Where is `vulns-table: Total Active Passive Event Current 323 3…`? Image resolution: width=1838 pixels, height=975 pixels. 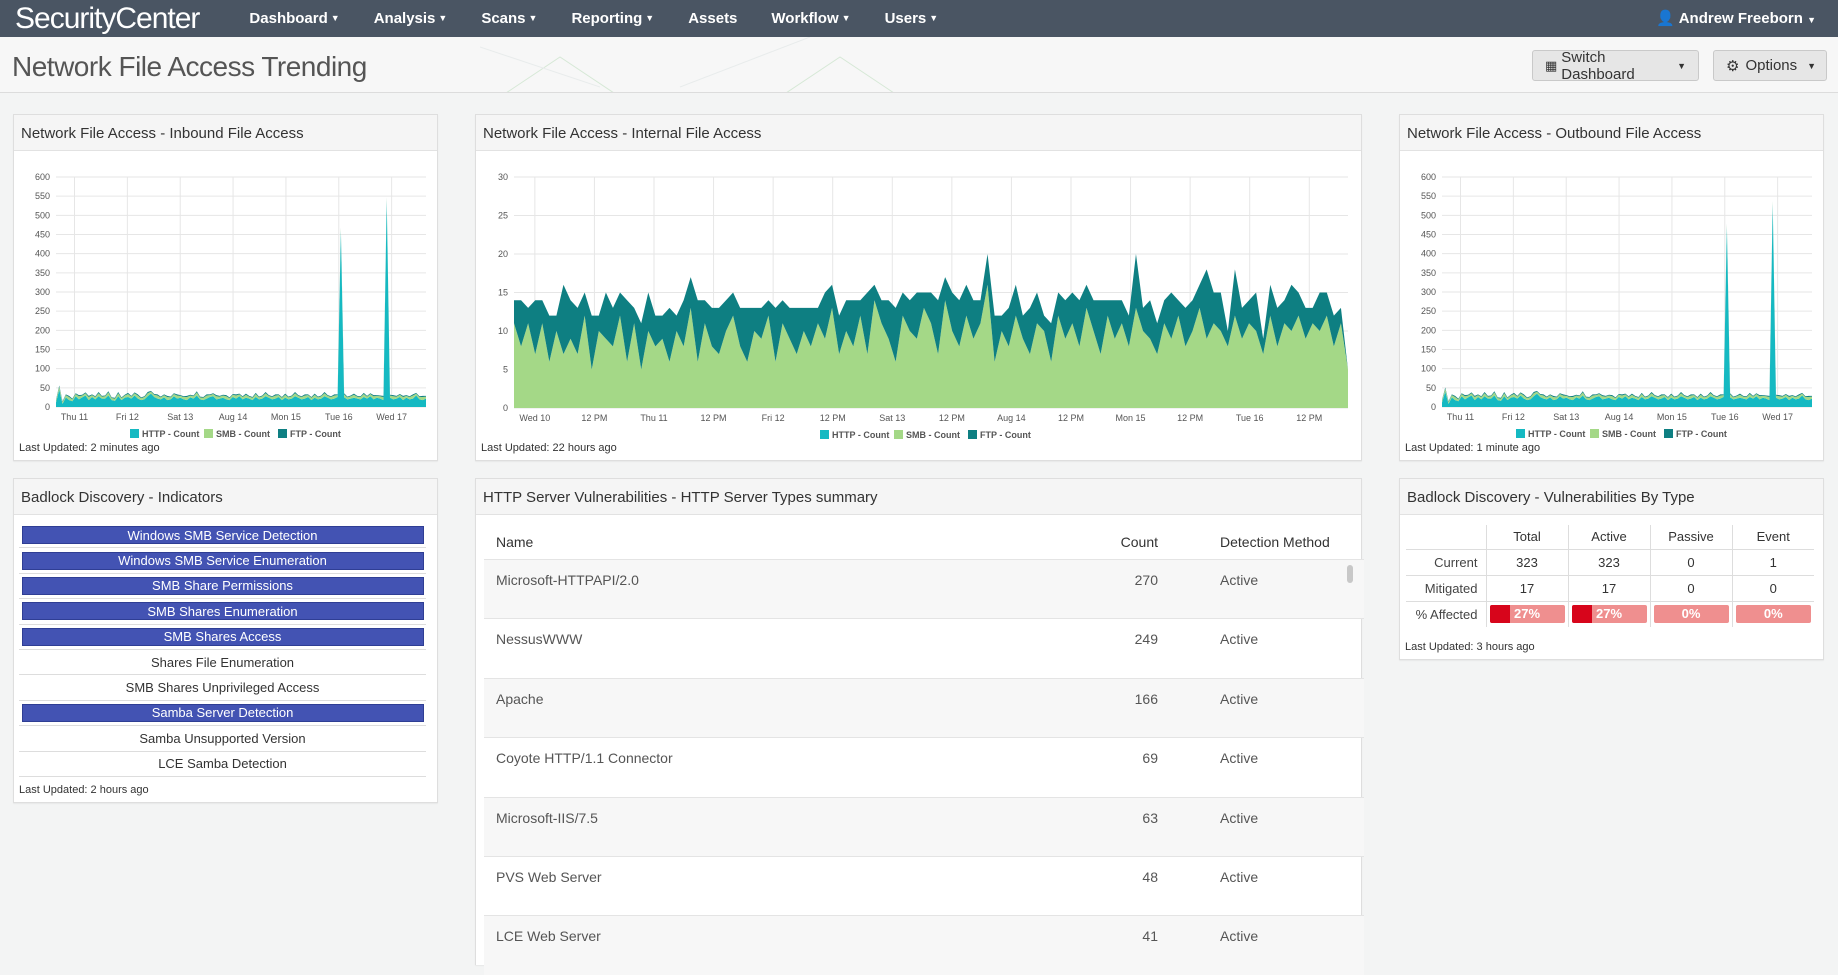 vulns-table: Total Active Passive Event Current 323 3… is located at coordinates (1610, 576).